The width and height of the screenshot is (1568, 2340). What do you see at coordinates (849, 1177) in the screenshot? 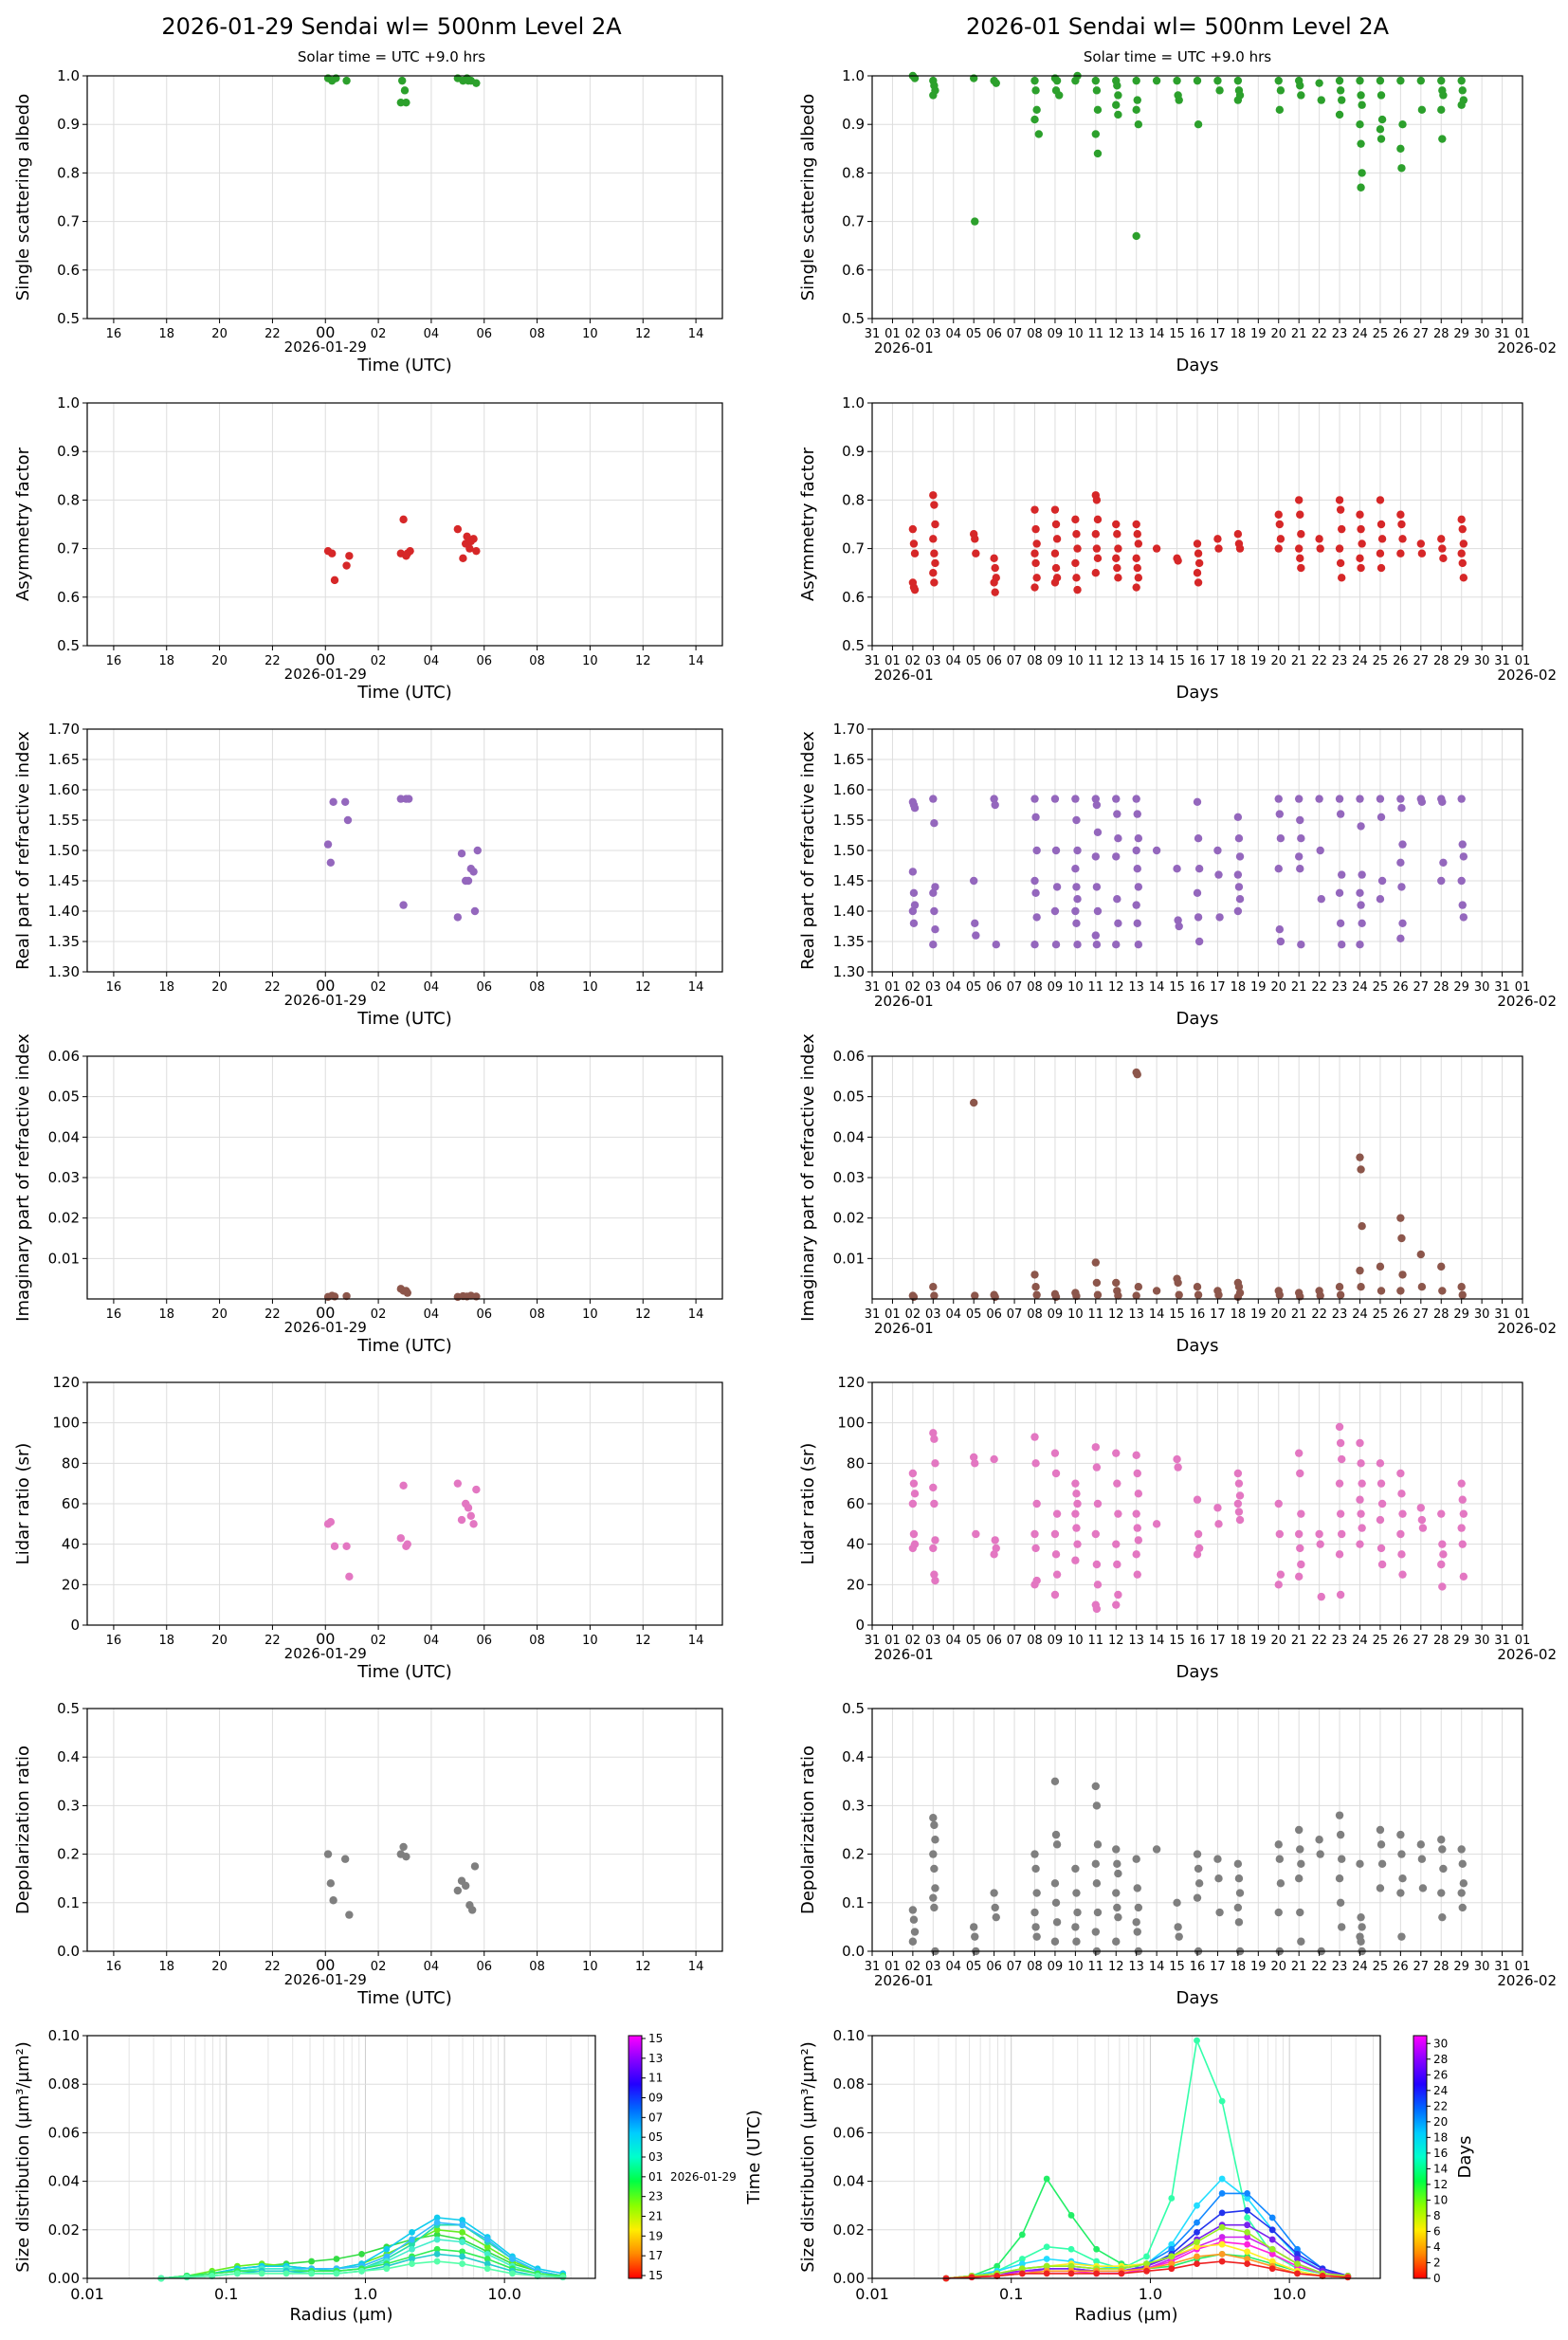
I see `y-tick-label: 0.03` at bounding box center [849, 1177].